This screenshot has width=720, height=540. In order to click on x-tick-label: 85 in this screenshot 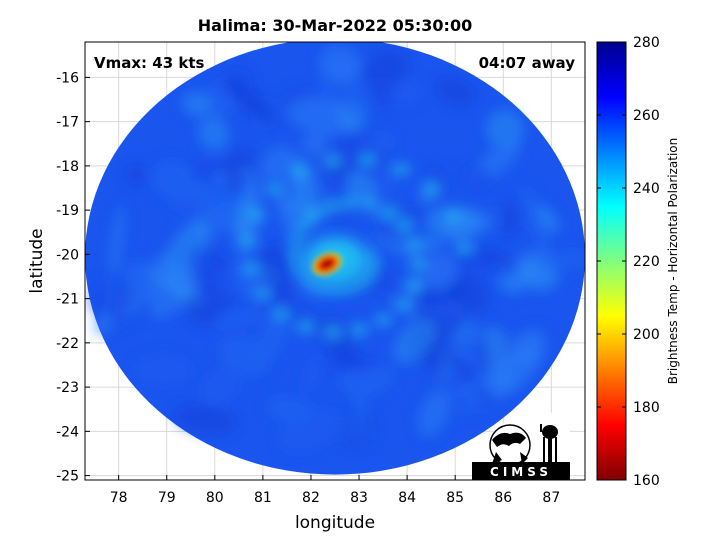, I will do `click(455, 498)`.